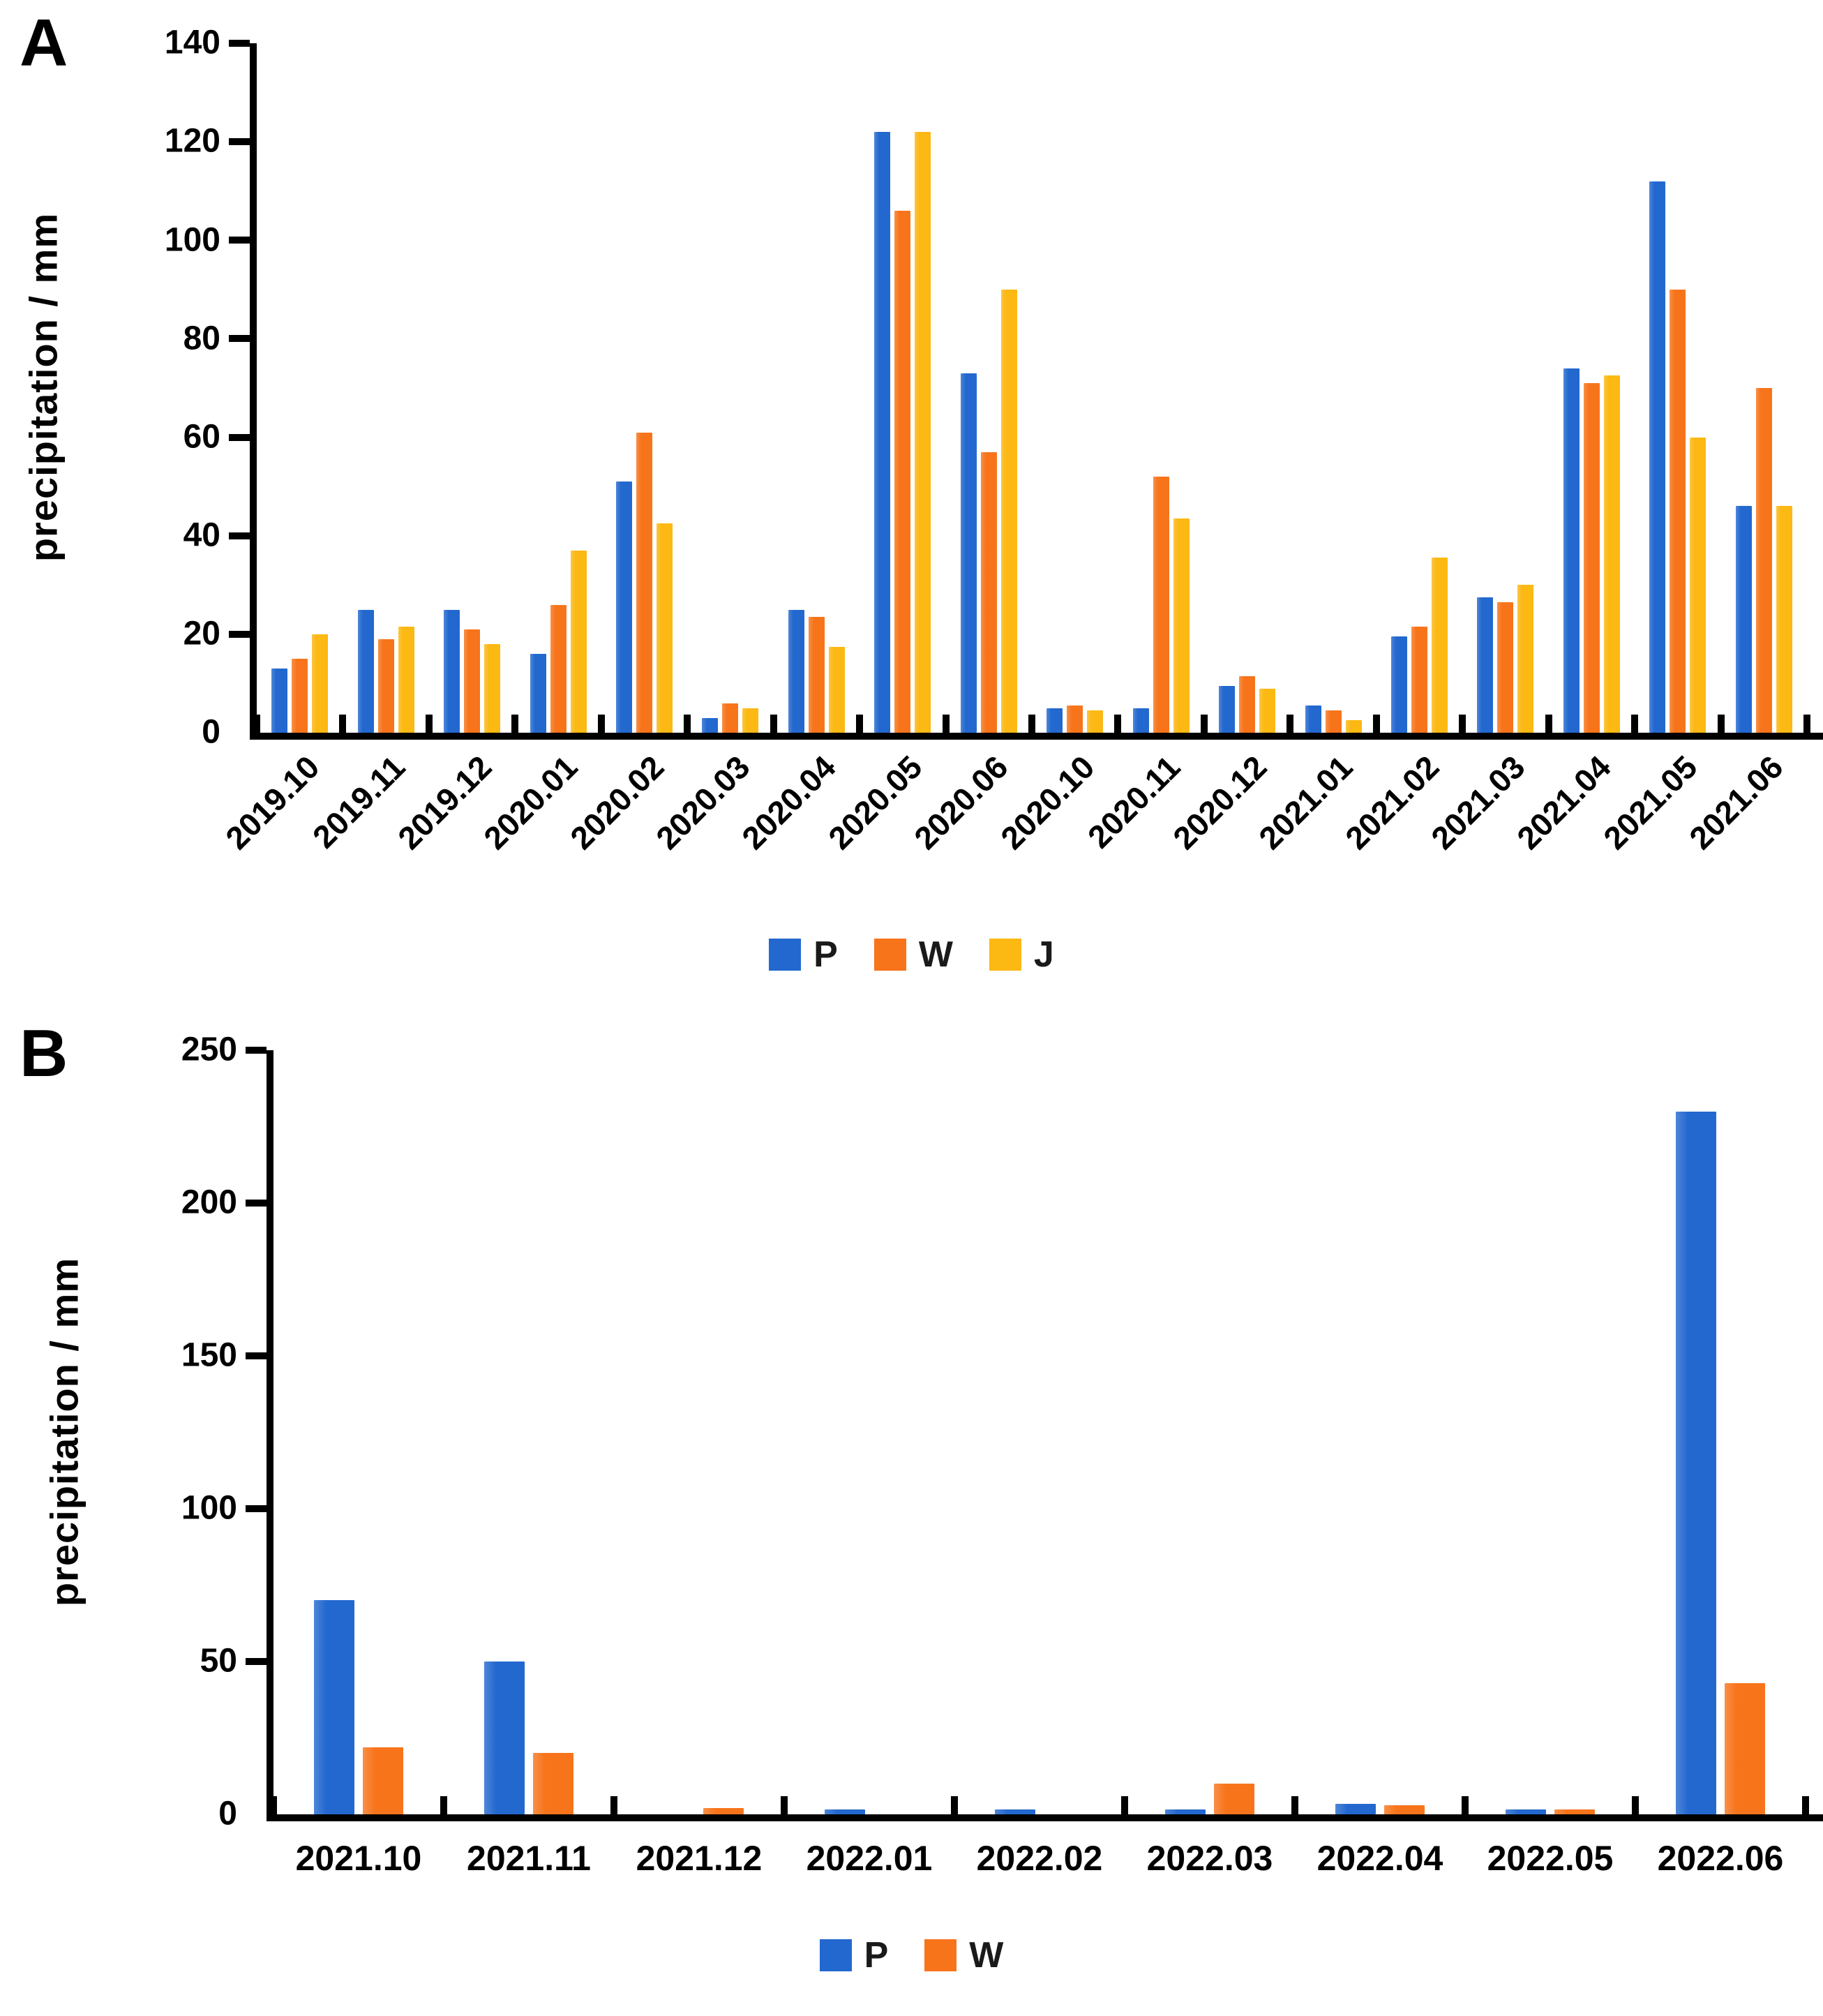  Describe the element at coordinates (870, 1858) in the screenshot. I see `x-axis-label-2022.01: 2022.01` at that location.